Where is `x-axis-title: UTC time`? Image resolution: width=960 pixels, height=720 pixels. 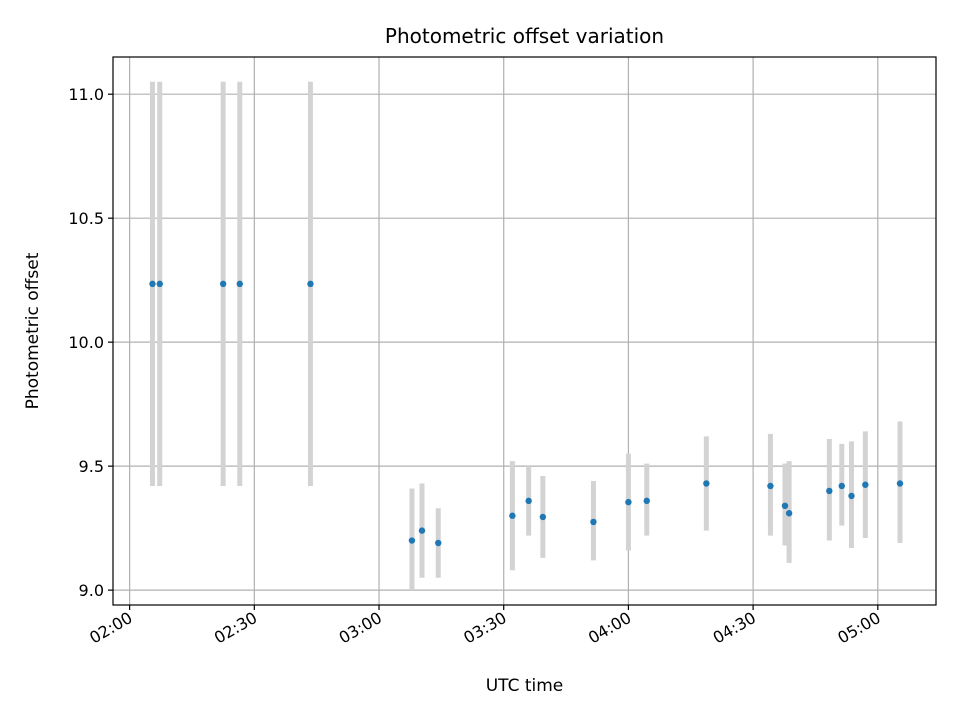
x-axis-title: UTC time is located at coordinates (525, 686).